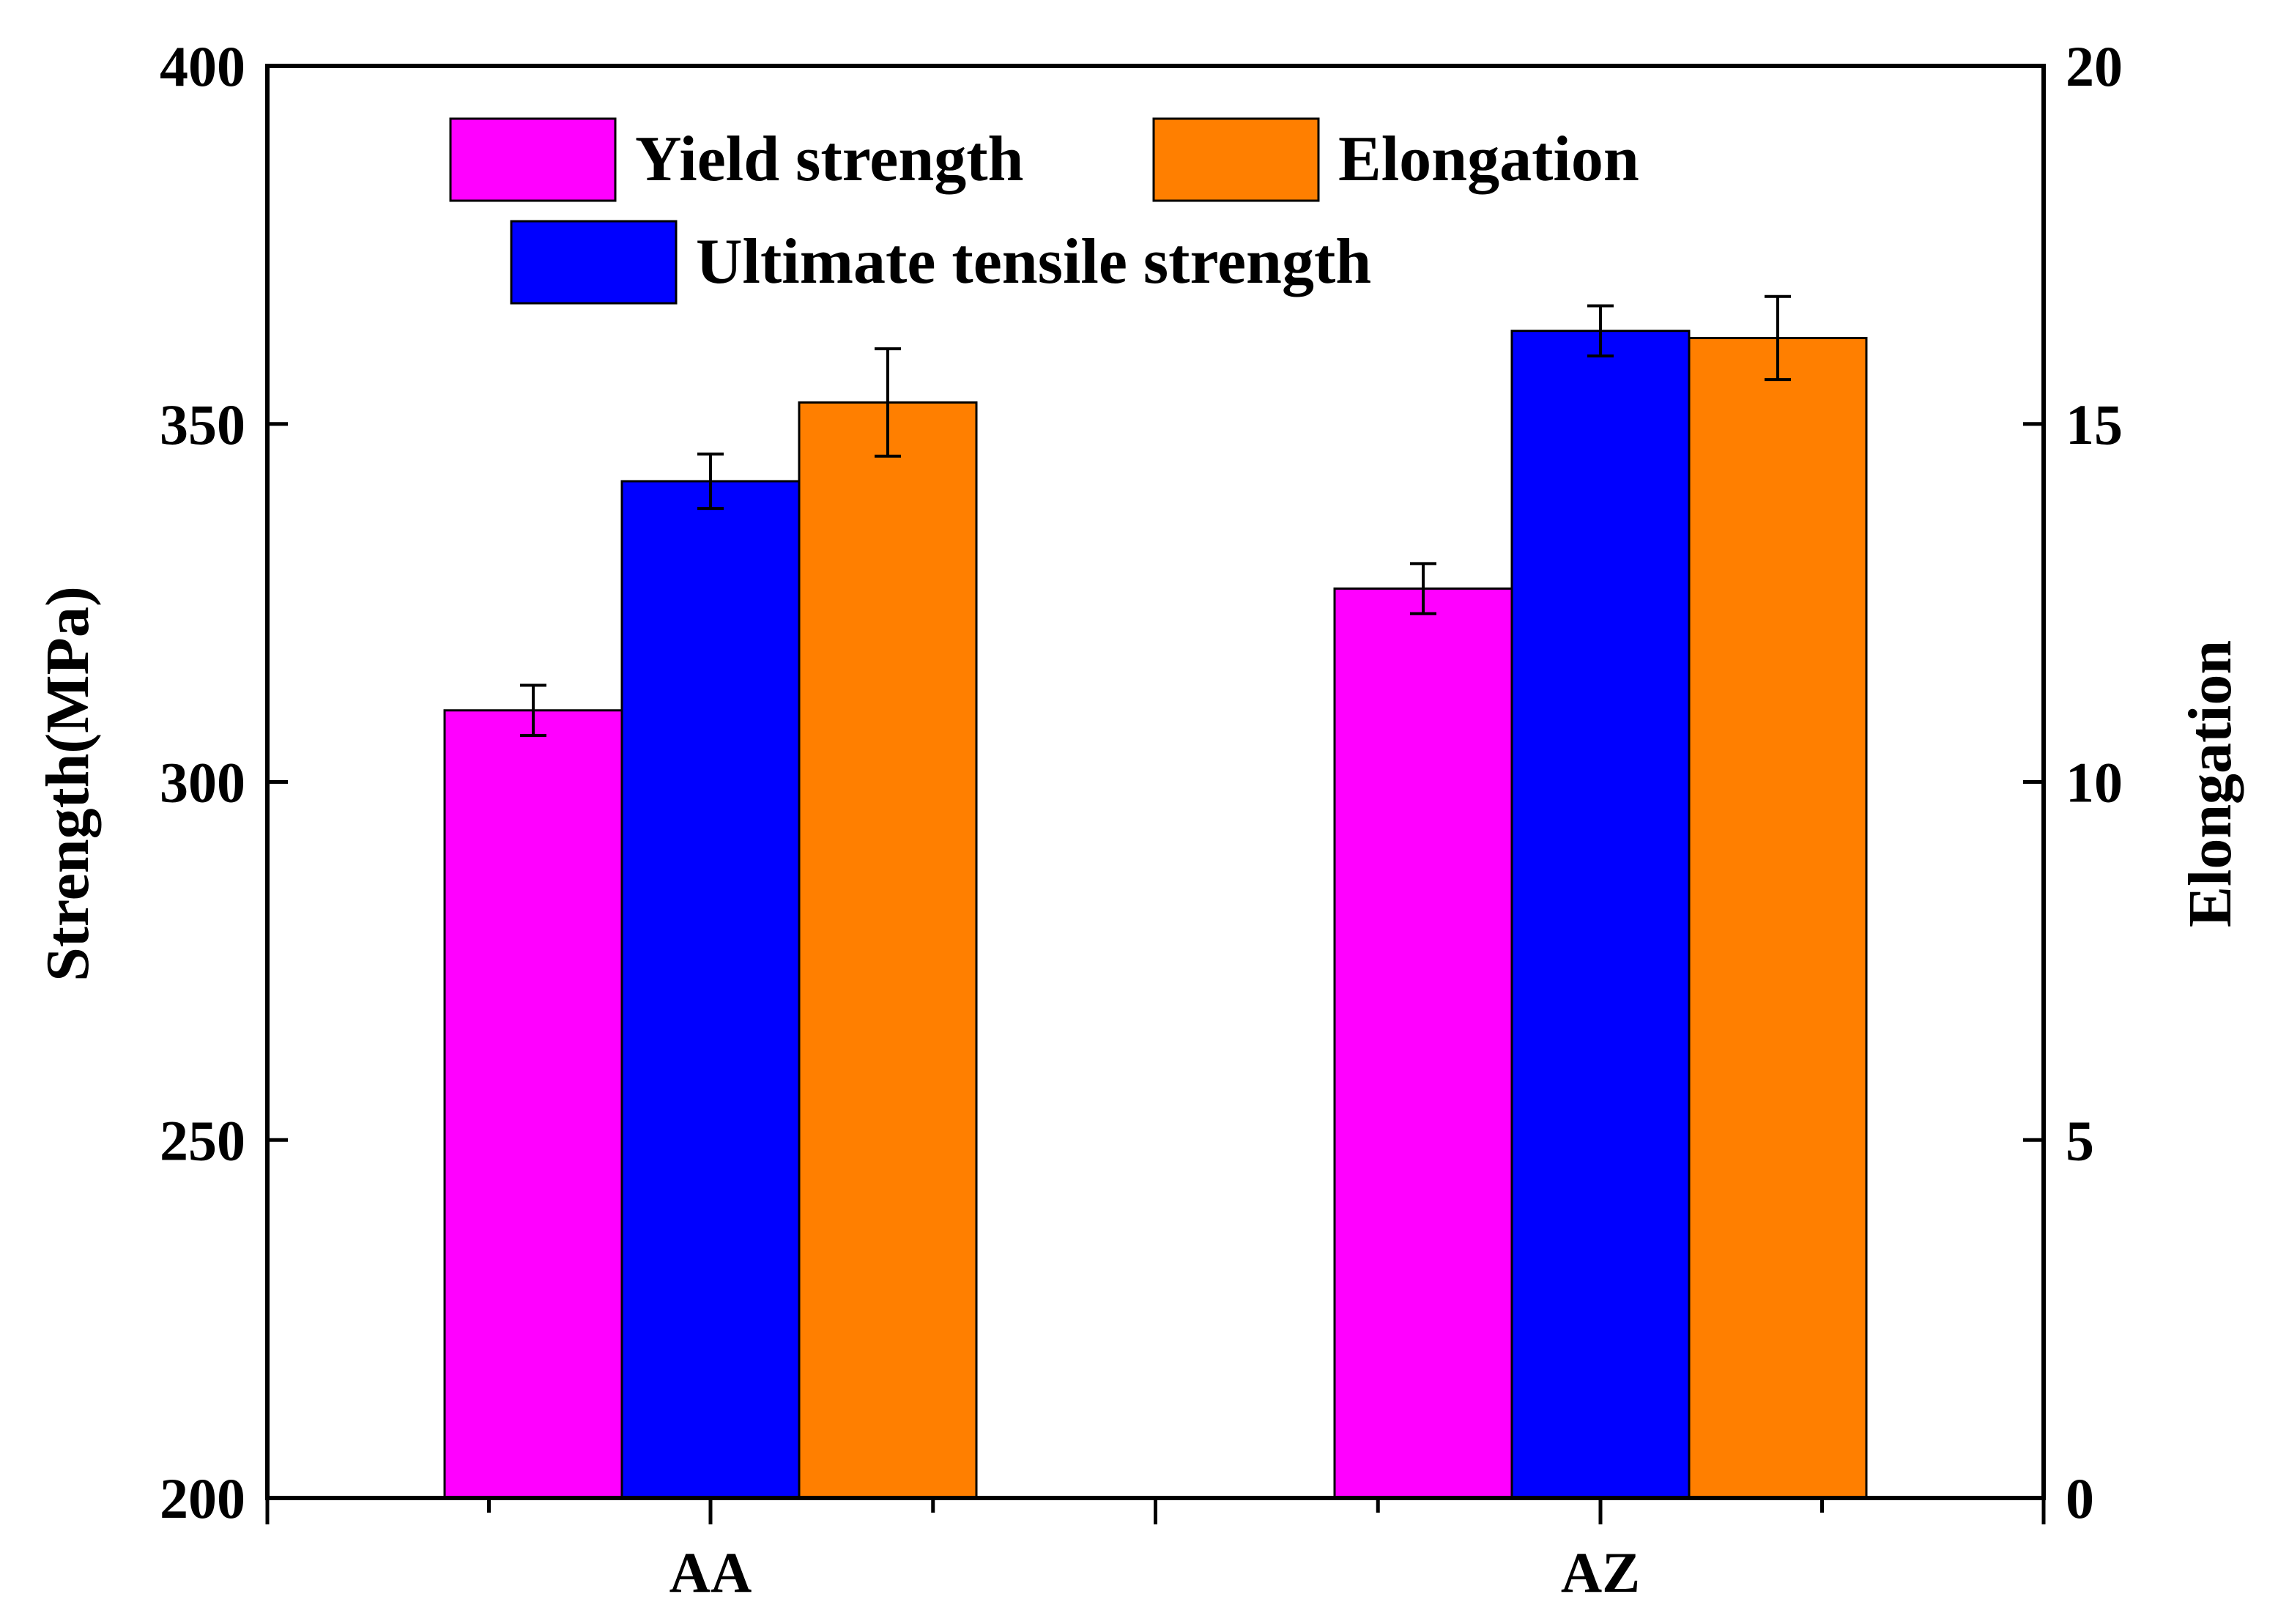  What do you see at coordinates (888, 950) in the screenshot?
I see `bar-elongation-aa` at bounding box center [888, 950].